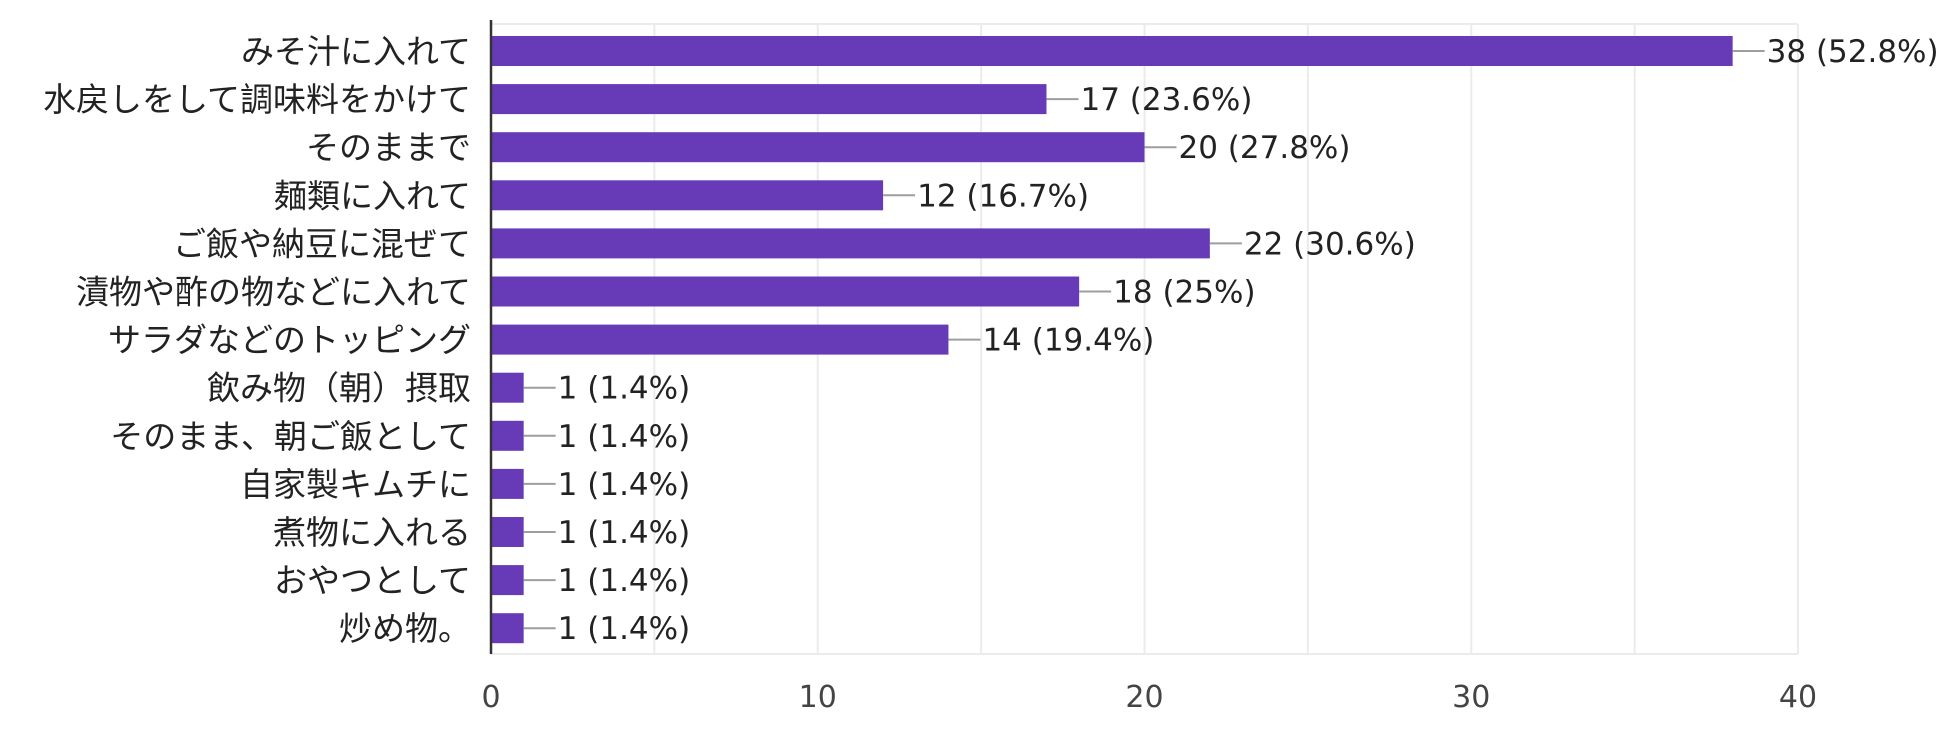  What do you see at coordinates (388, 147) in the screenshot?
I see `category-label-2: そのままで` at bounding box center [388, 147].